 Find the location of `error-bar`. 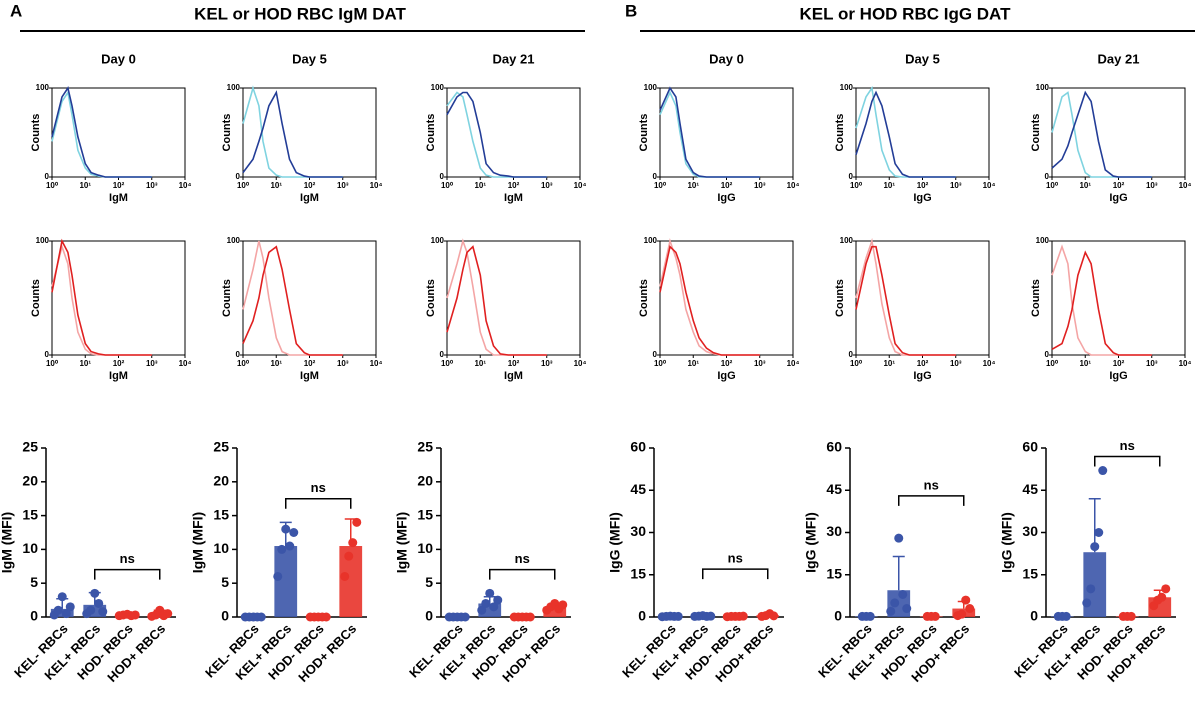

error-bar is located at coordinates (898, 573).